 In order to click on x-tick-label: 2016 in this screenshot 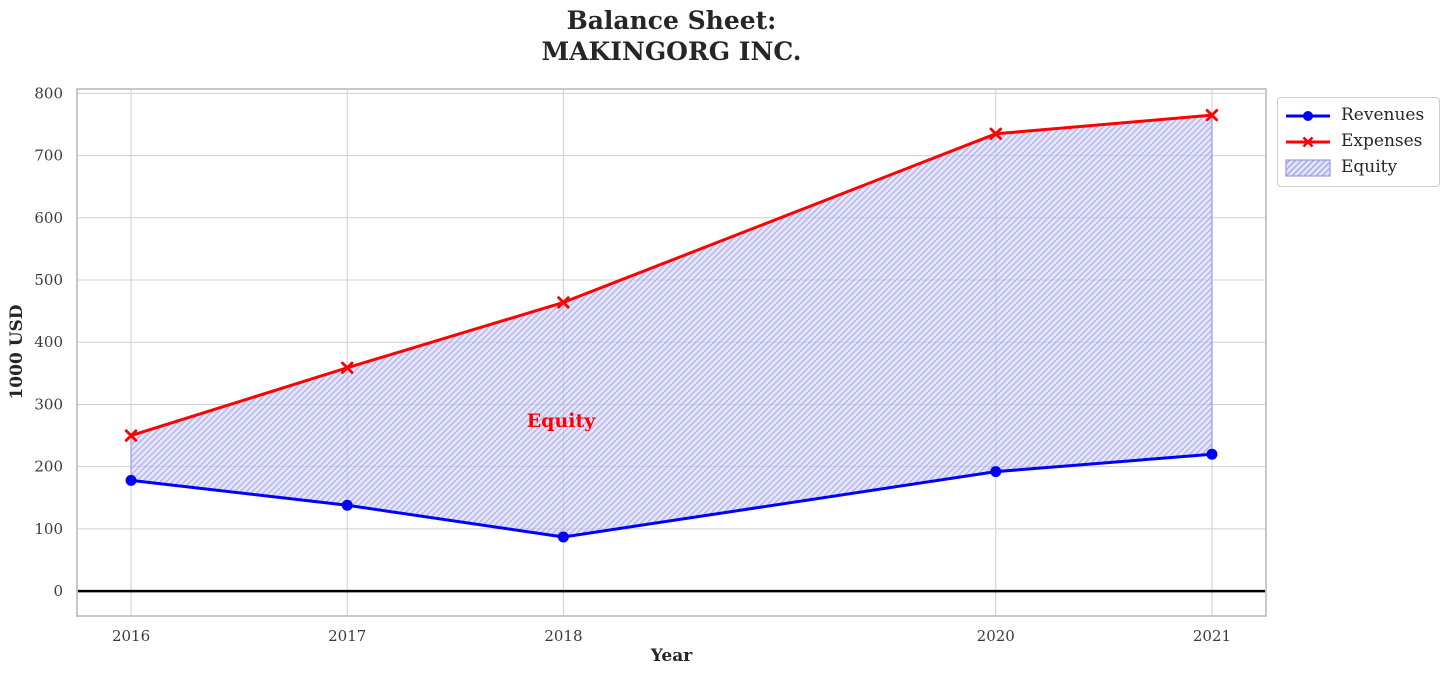, I will do `click(131, 636)`.